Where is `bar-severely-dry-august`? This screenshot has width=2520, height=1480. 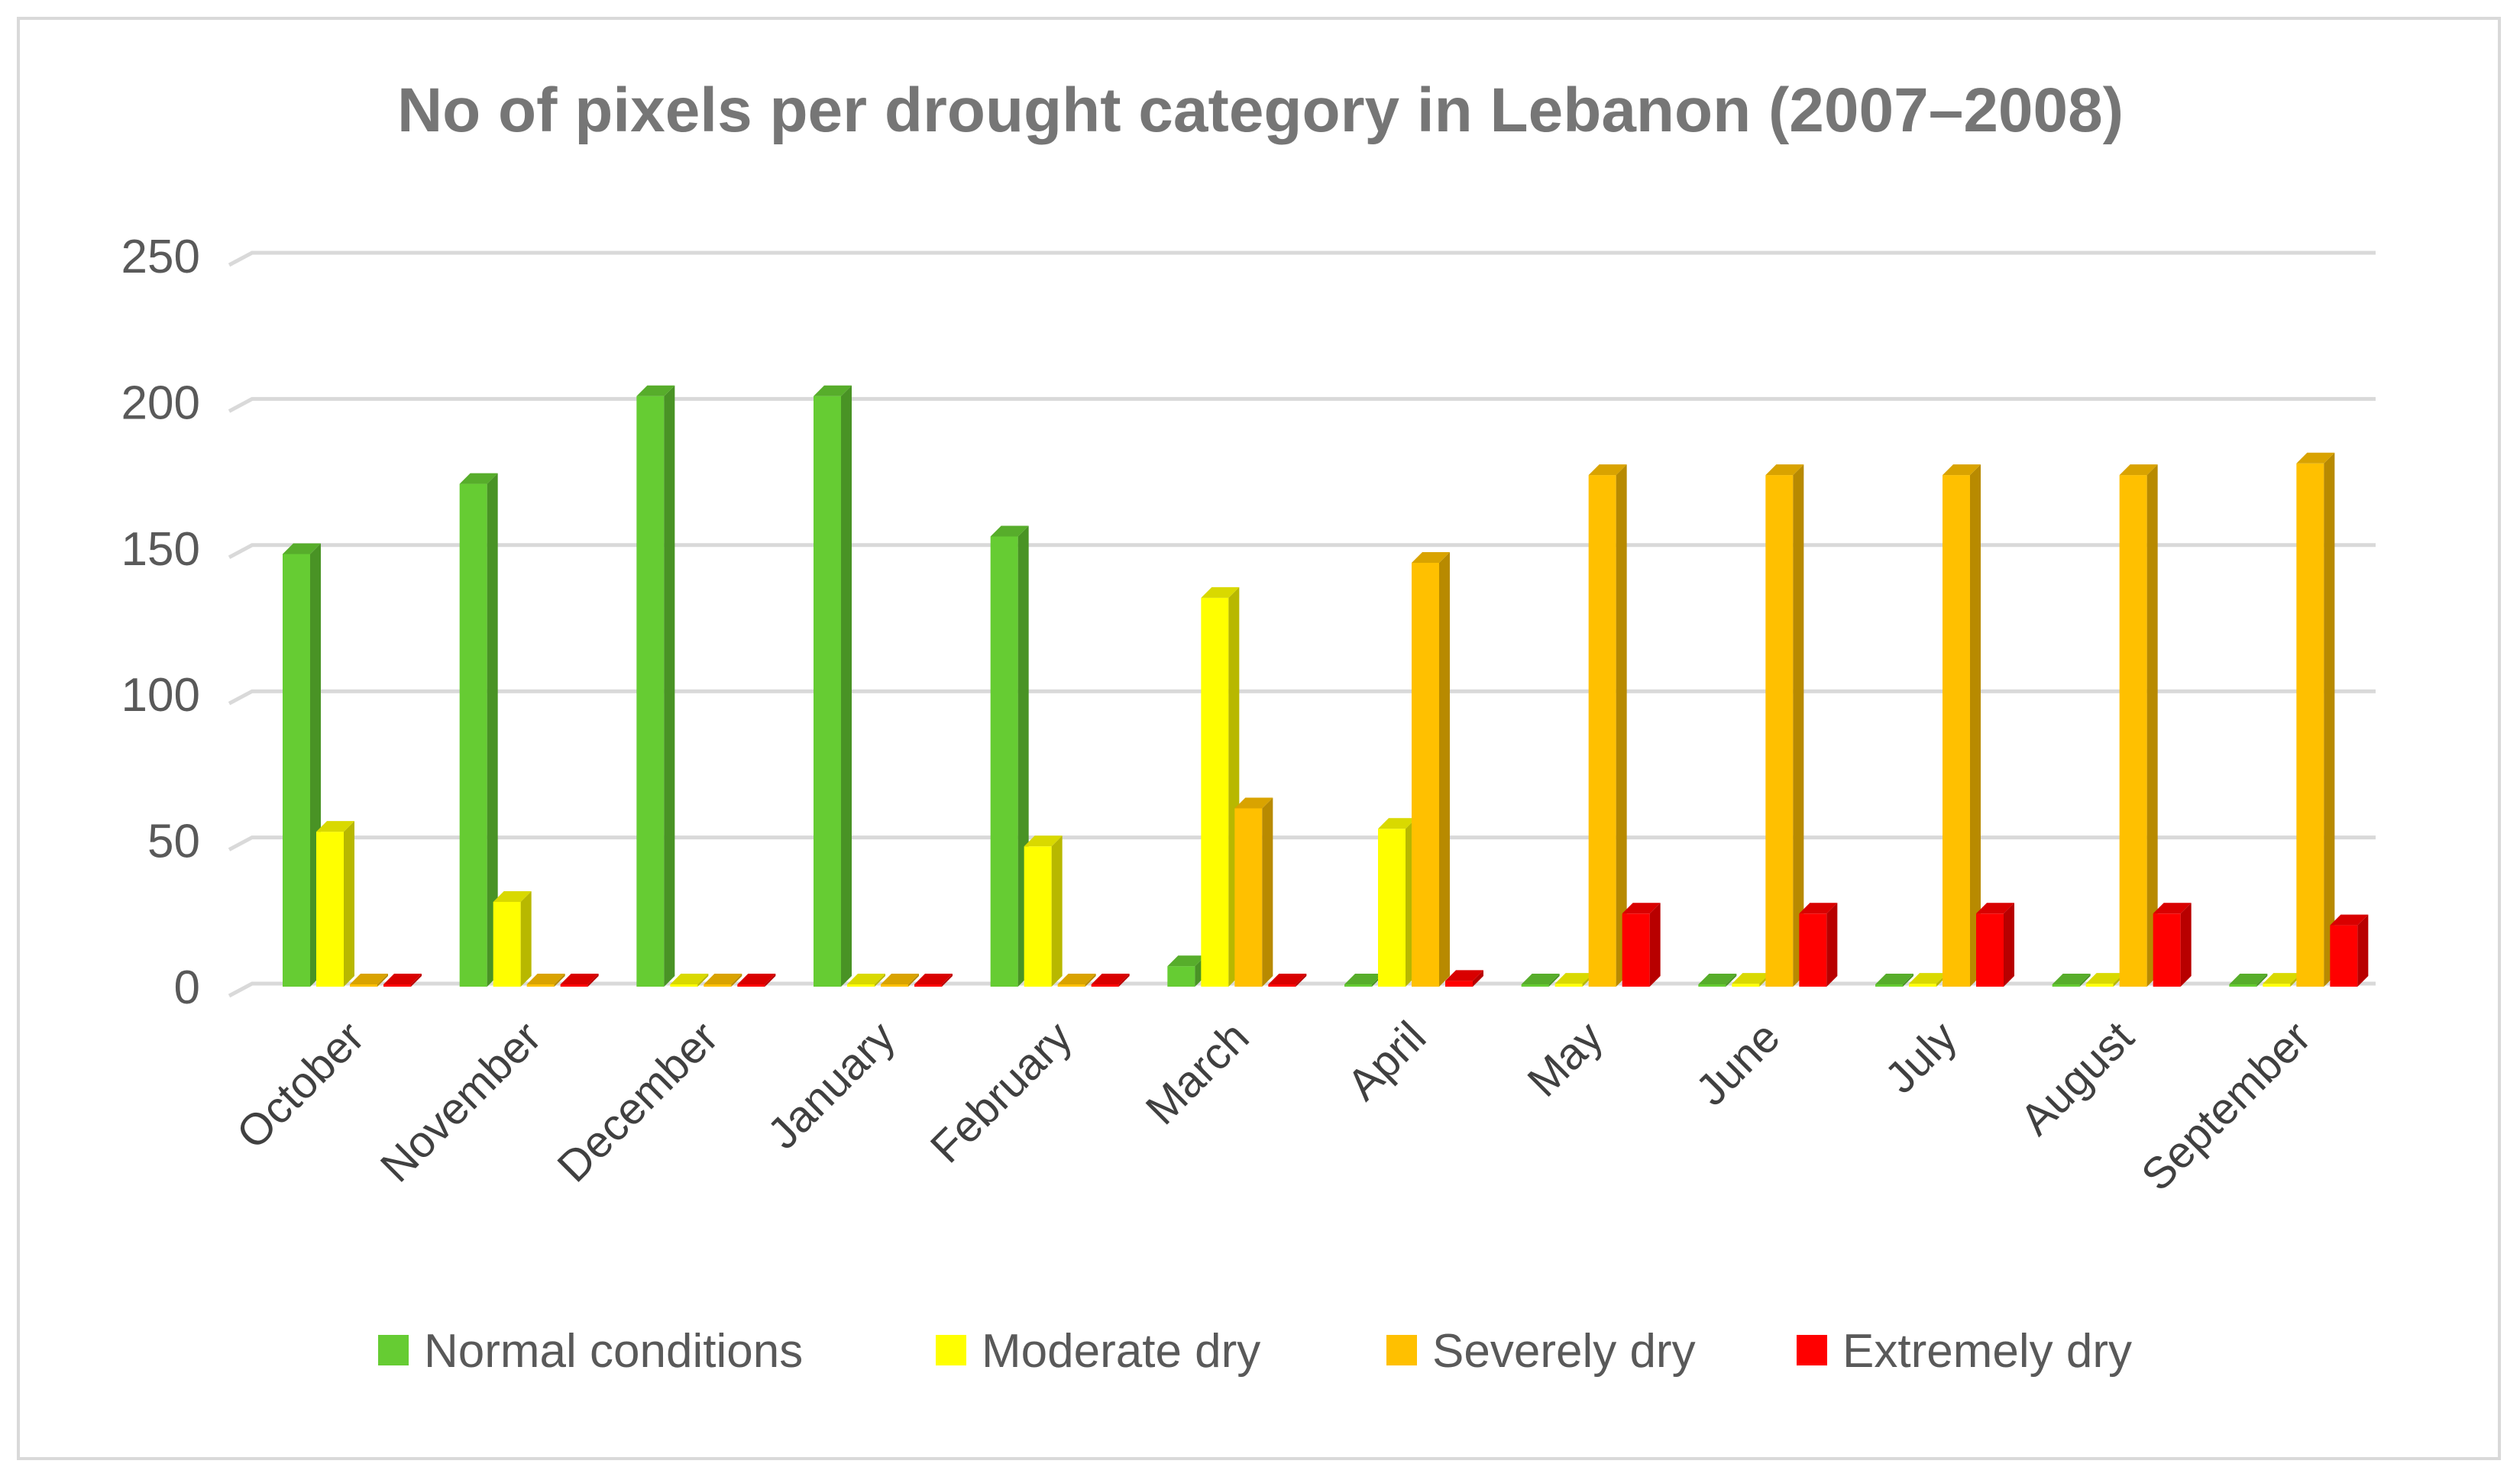 bar-severely-dry-august is located at coordinates (2138, 725).